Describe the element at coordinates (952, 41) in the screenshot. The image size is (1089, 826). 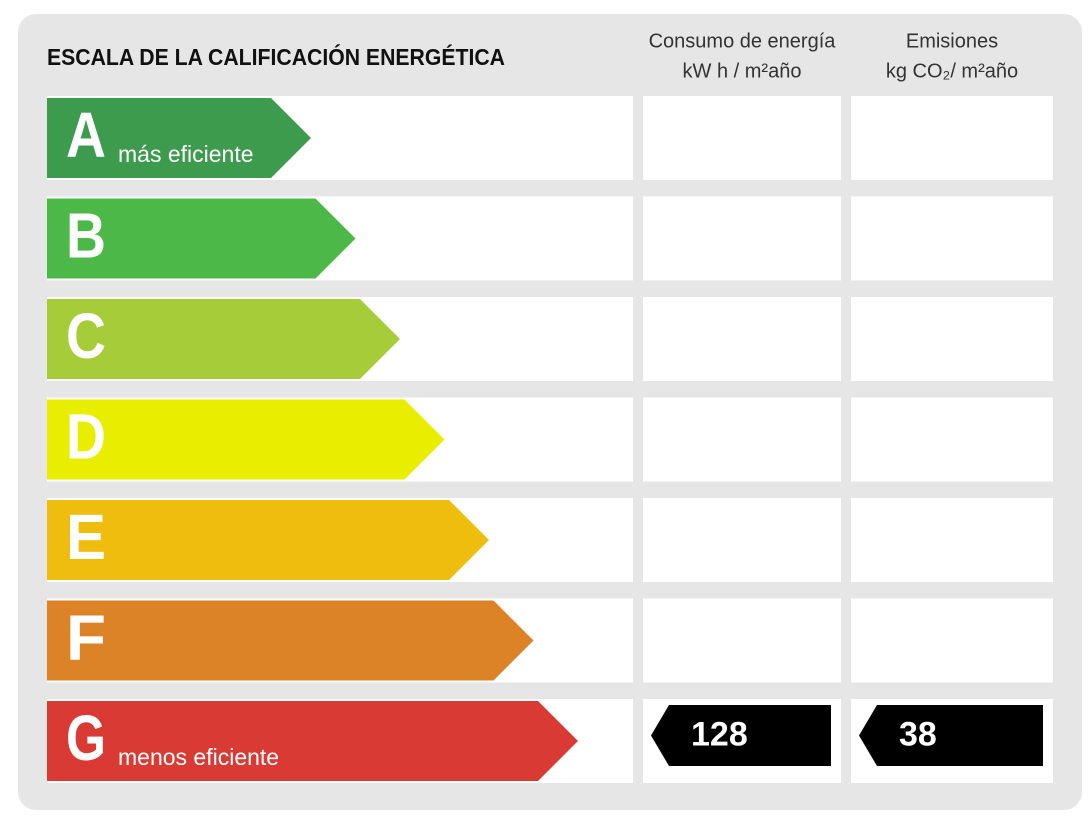
I see `column-header: Emisiones` at that location.